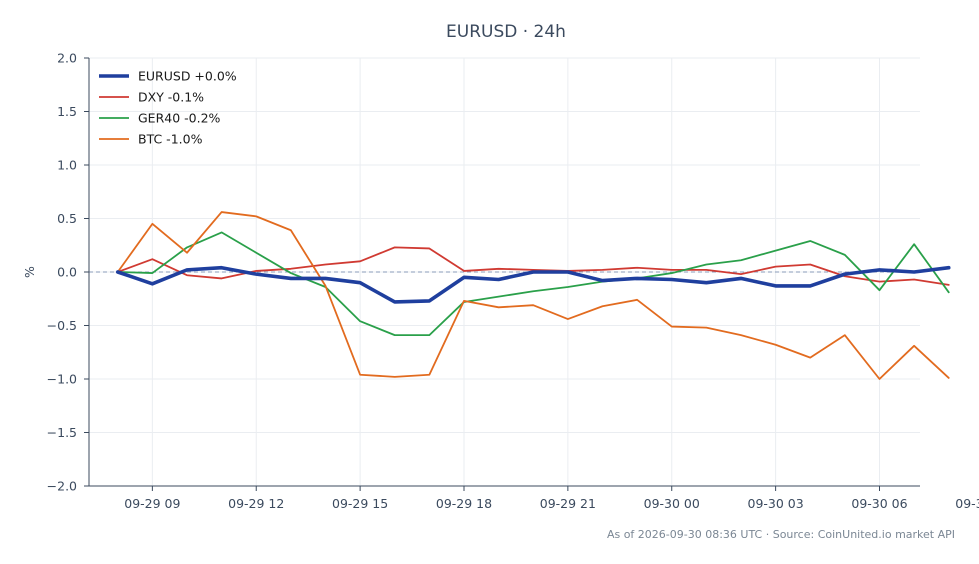 This screenshot has height=564, width=979. What do you see at coordinates (152, 503) in the screenshot?
I see `x-tick-label: 09-29 09` at bounding box center [152, 503].